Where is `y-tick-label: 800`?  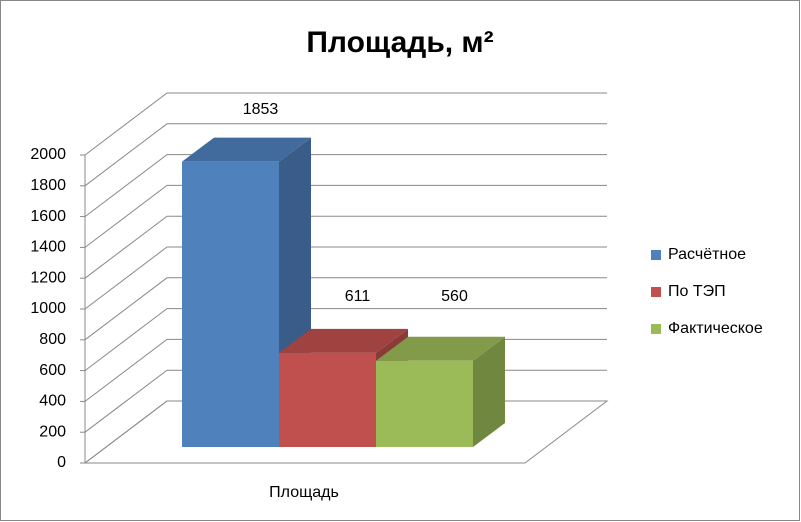 y-tick-label: 800 is located at coordinates (52, 339).